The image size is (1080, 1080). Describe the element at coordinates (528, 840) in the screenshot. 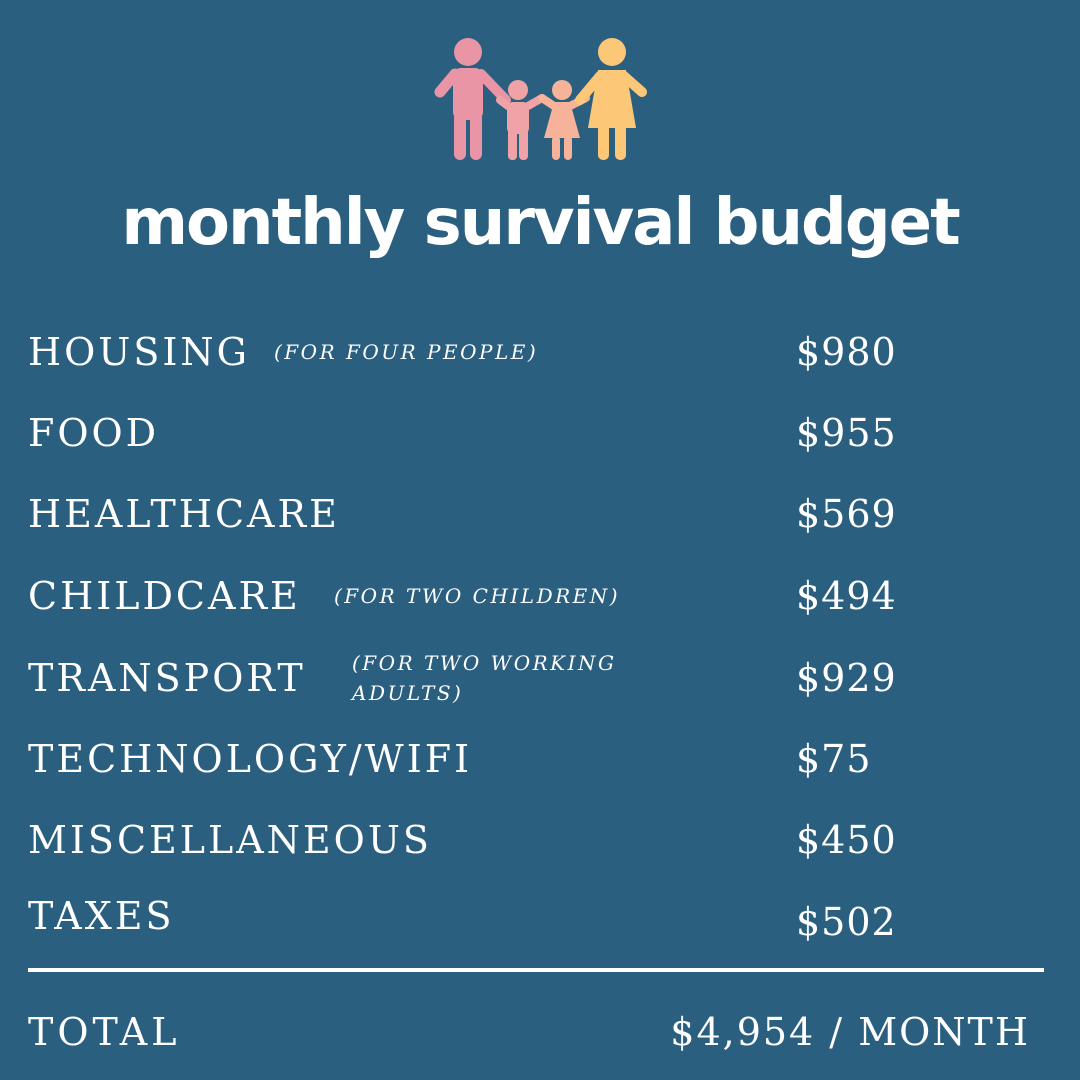

I see `budget-row-miscellaneous: MISCELLANEOUS $450` at that location.